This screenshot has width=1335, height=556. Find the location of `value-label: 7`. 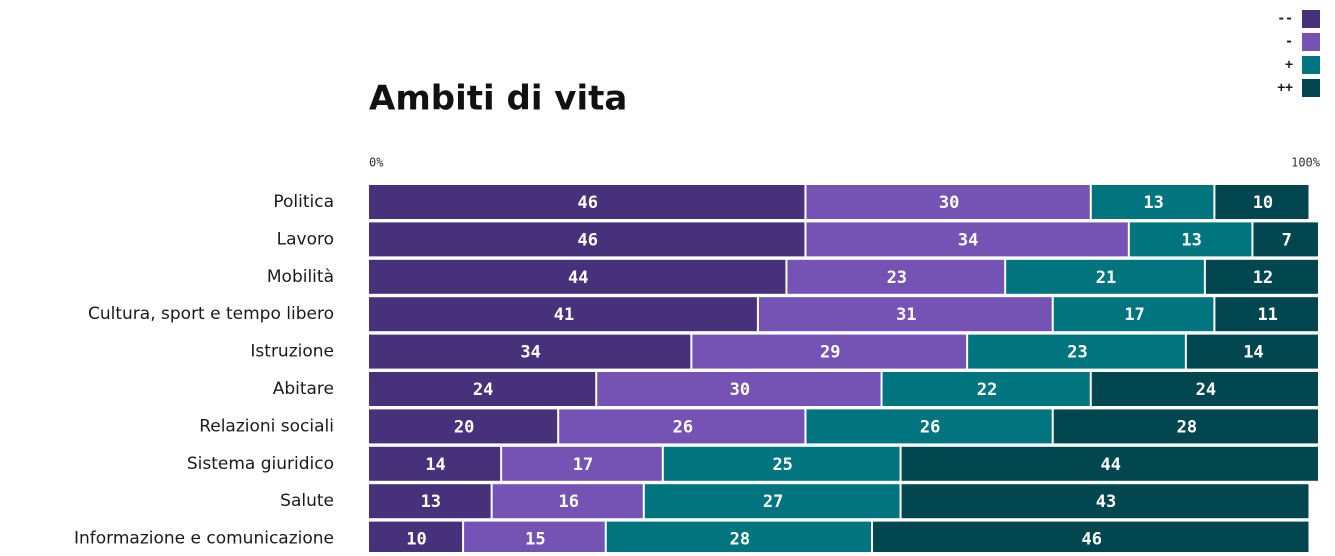

value-label: 7 is located at coordinates (1287, 240).